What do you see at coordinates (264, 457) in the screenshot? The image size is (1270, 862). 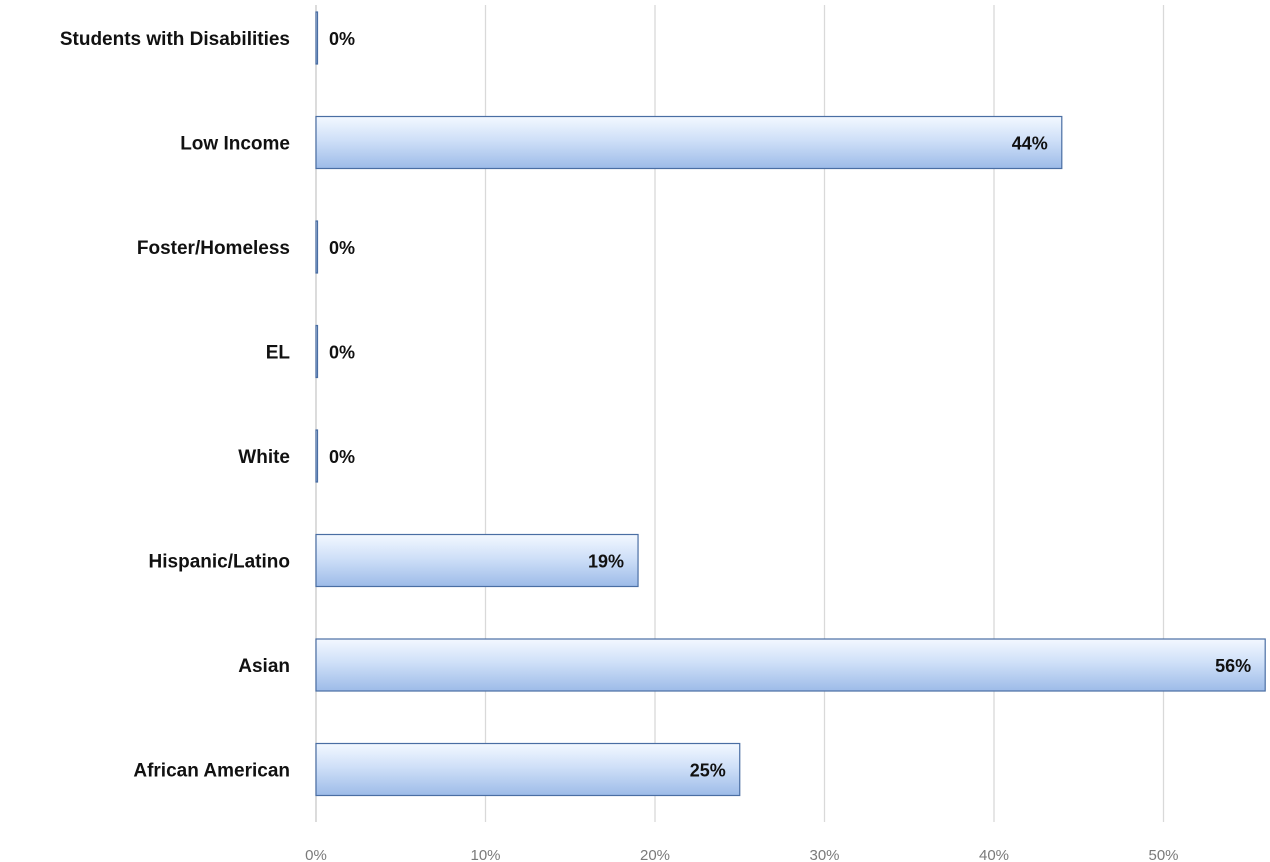 I see `category-label: White` at bounding box center [264, 457].